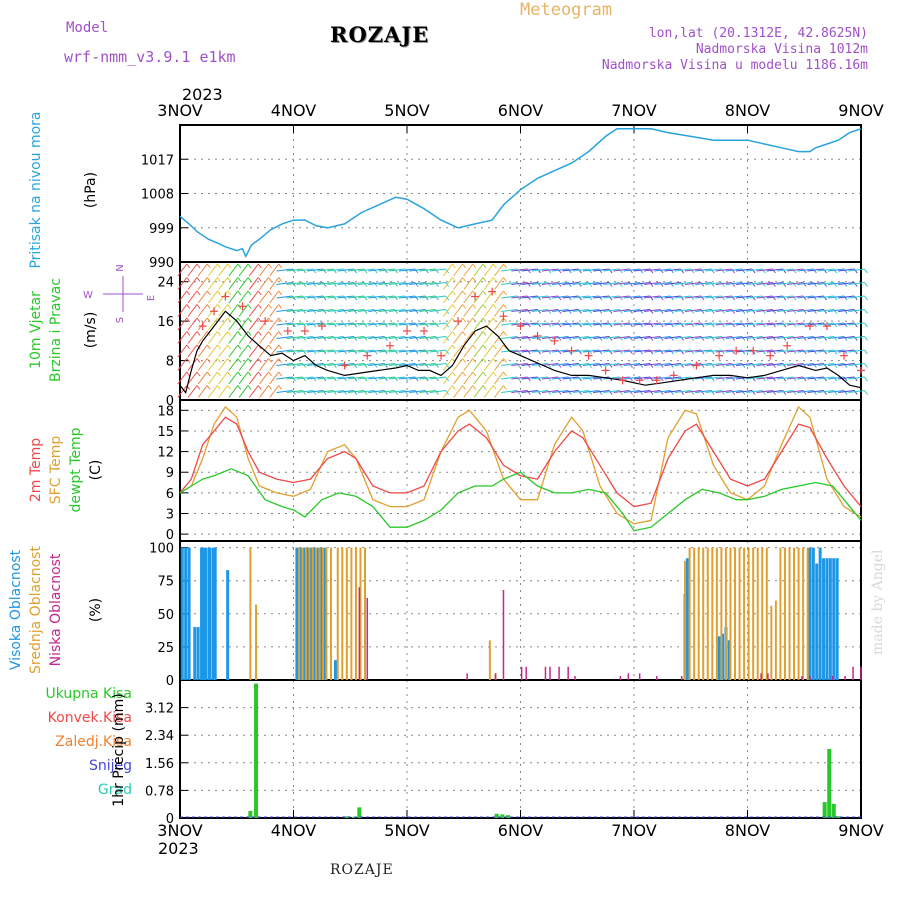 This screenshot has width=900, height=900. I want to click on y-tick-label: 1008, so click(157, 195).